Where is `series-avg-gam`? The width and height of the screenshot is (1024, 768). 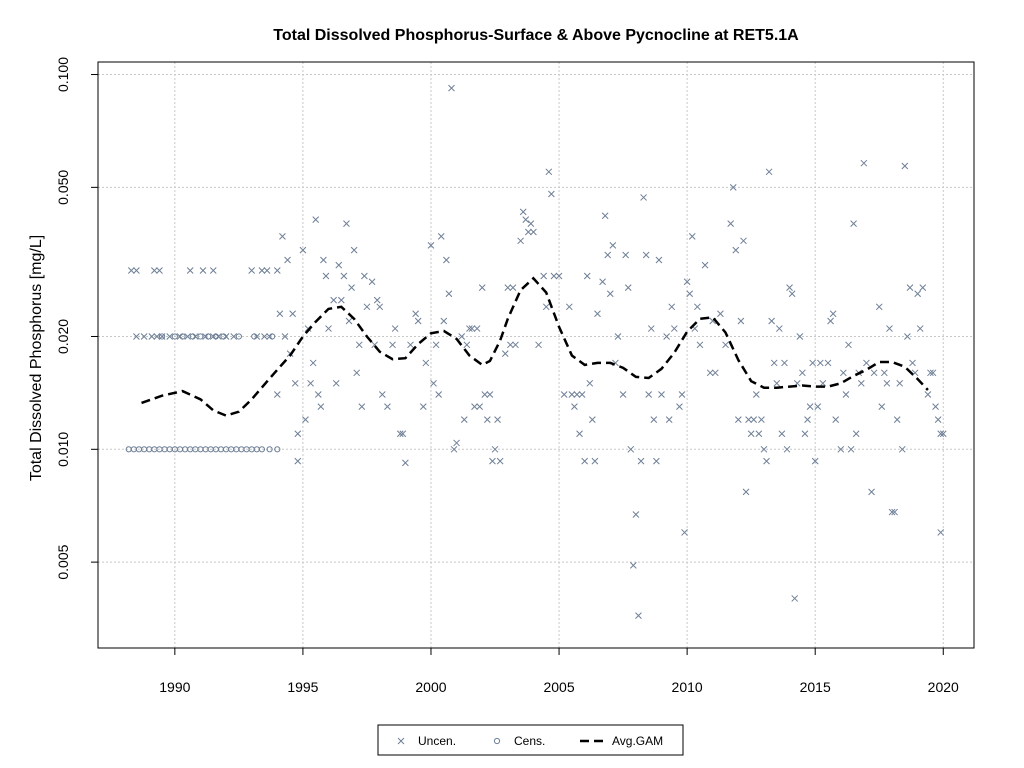
series-avg-gam is located at coordinates (535, 346).